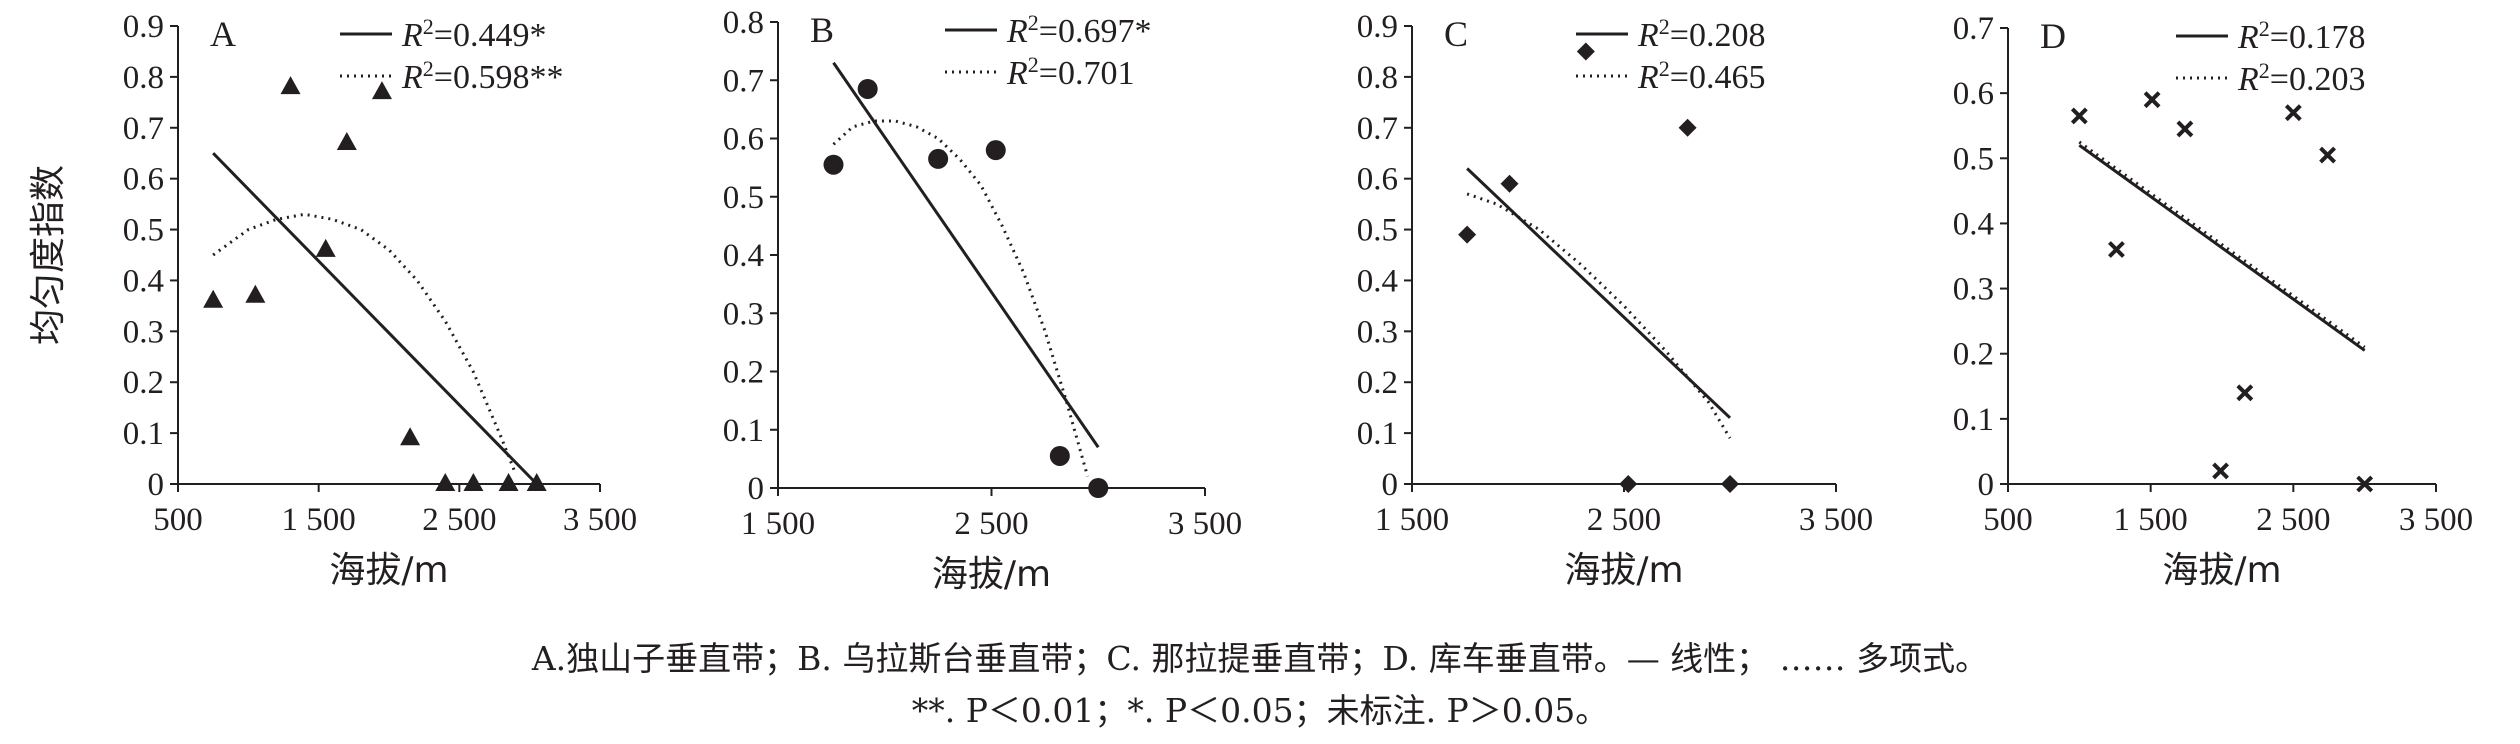 The image size is (2520, 744). I want to click on legend-r2-value: =0.697*, so click(1095, 31).